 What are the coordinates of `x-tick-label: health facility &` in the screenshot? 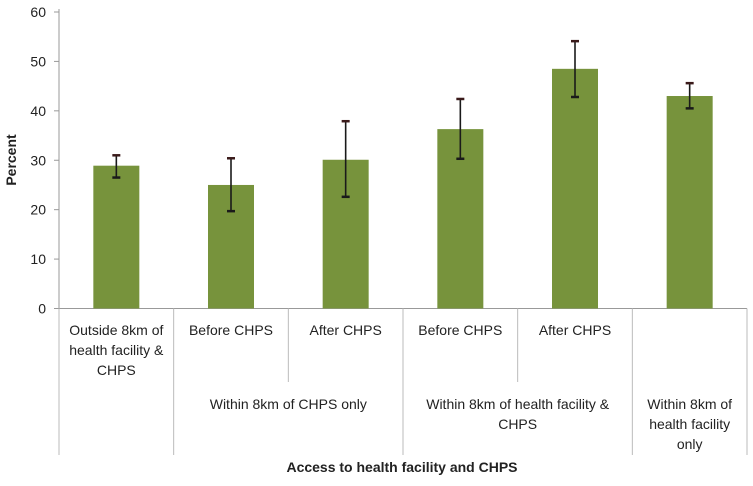 It's located at (116, 350).